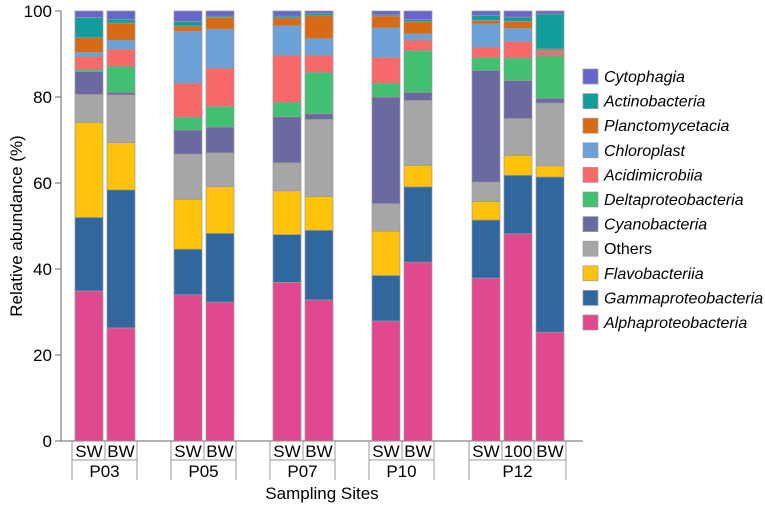 This screenshot has width=765, height=505. I want to click on group-label: P12, so click(517, 471).